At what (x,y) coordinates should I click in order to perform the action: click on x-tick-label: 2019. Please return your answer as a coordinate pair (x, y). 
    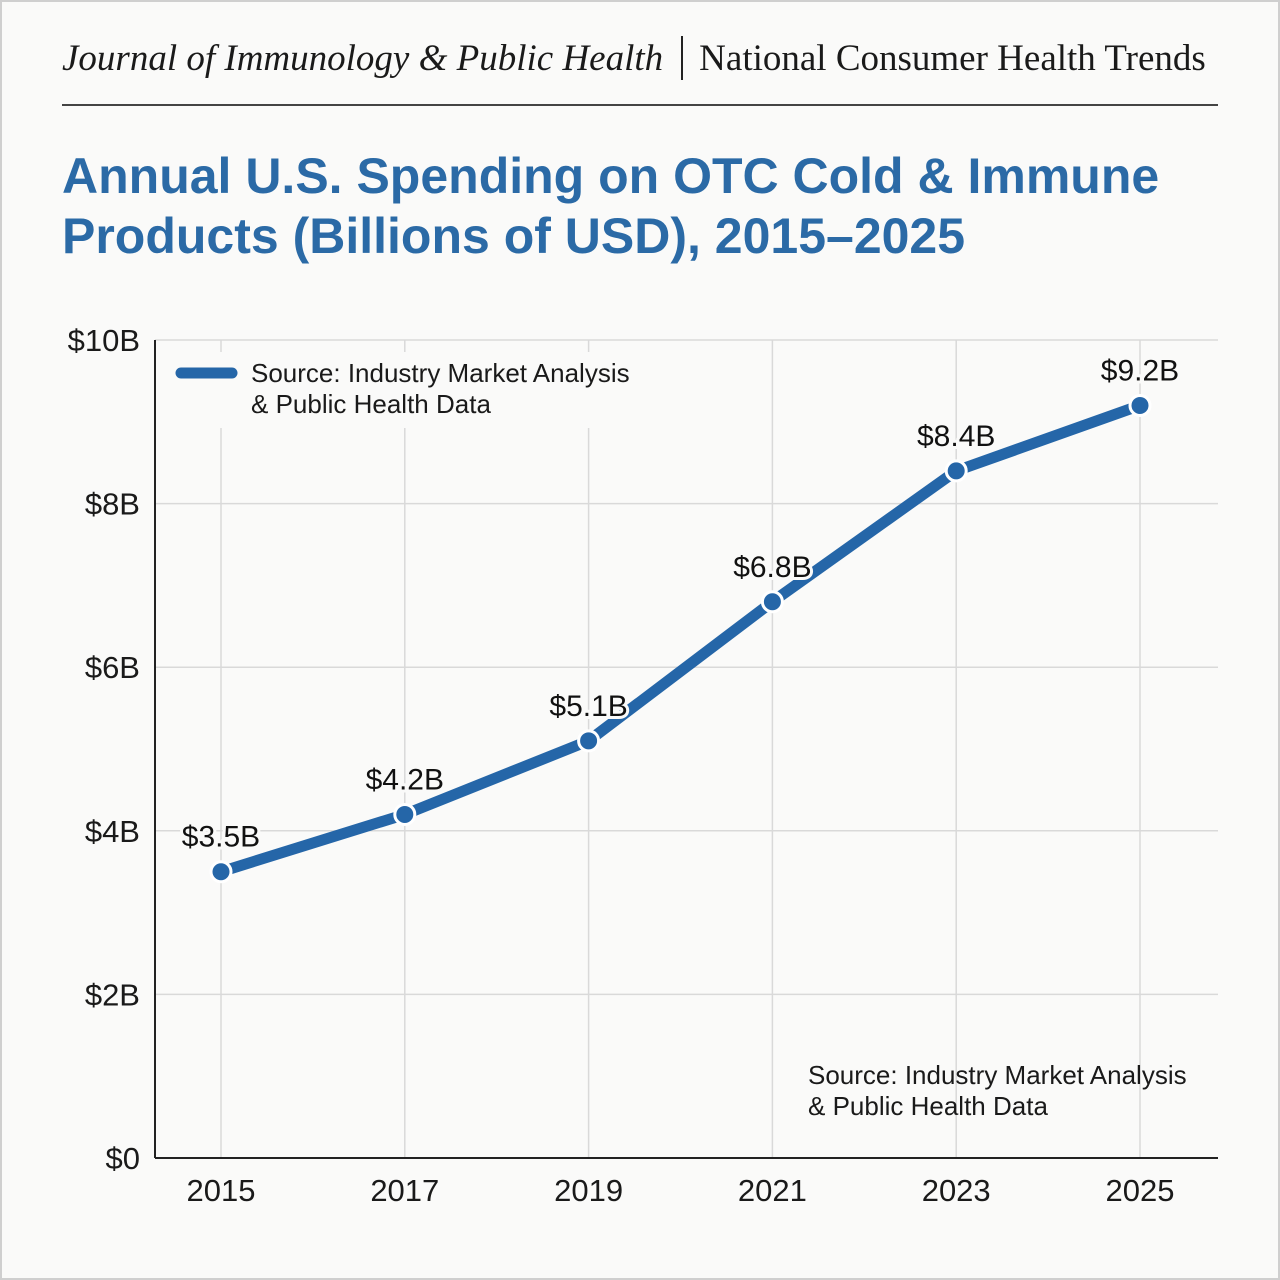
    Looking at the image, I should click on (588, 1190).